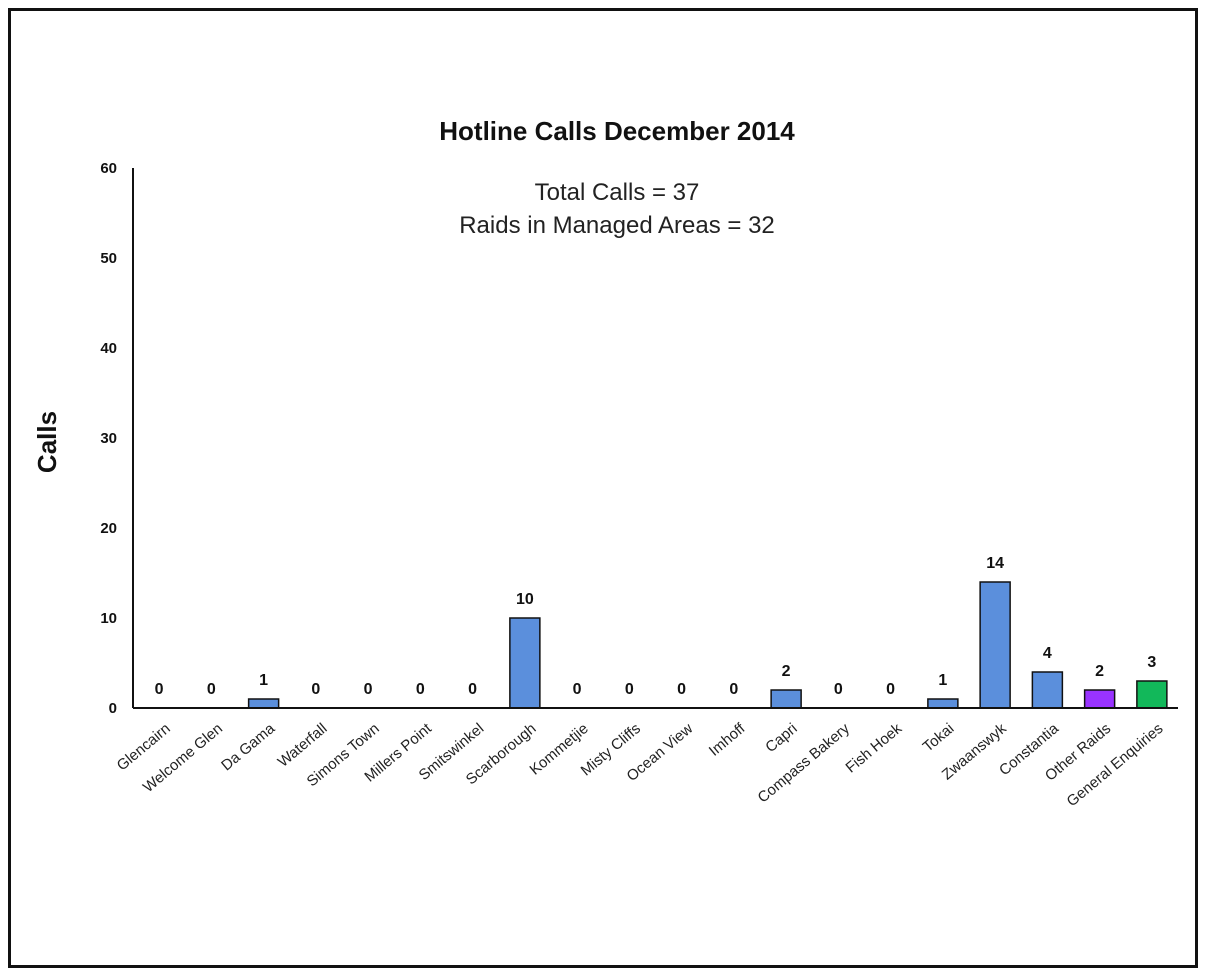 The height and width of the screenshot is (968, 1207). I want to click on data-label: 4, so click(1047, 653).